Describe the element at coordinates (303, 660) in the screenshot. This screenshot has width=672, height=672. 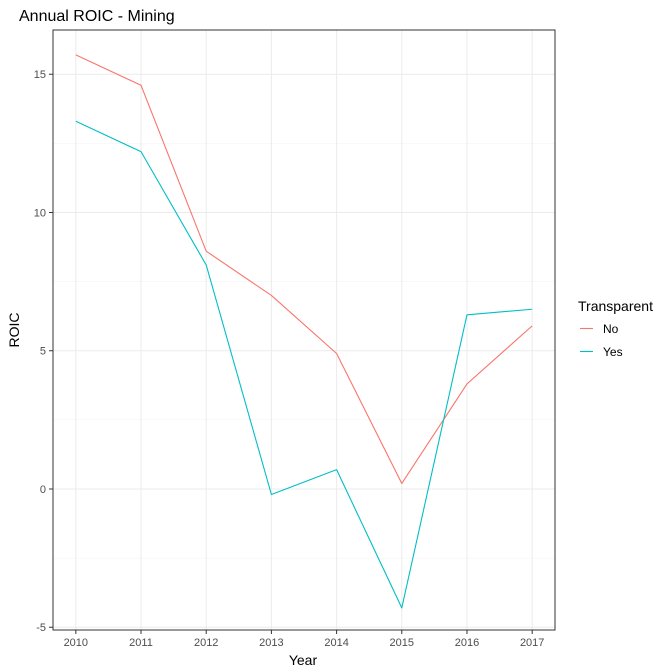
I see `x-axis-title: Year` at that location.